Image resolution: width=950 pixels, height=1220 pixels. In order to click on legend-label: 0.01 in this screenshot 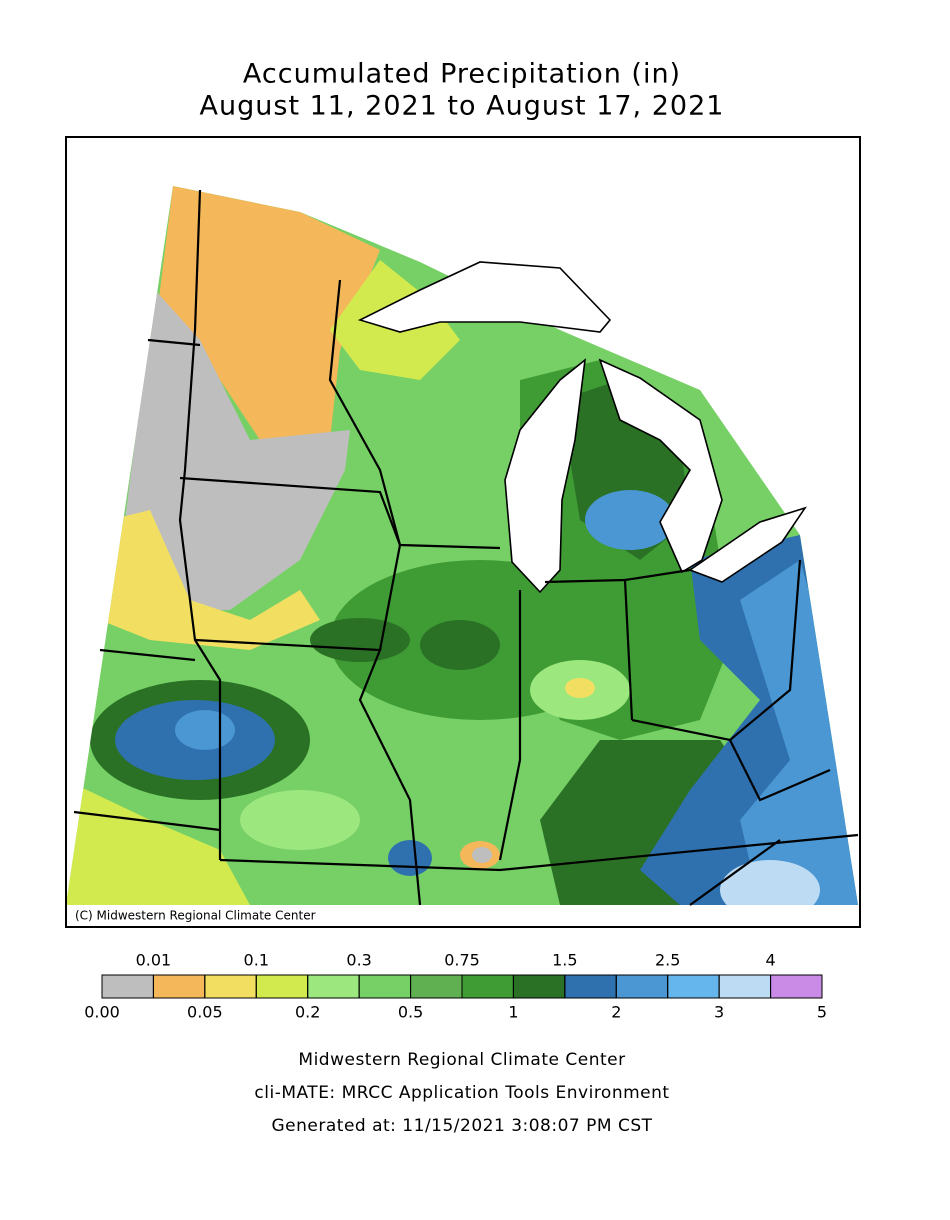, I will do `click(154, 960)`.